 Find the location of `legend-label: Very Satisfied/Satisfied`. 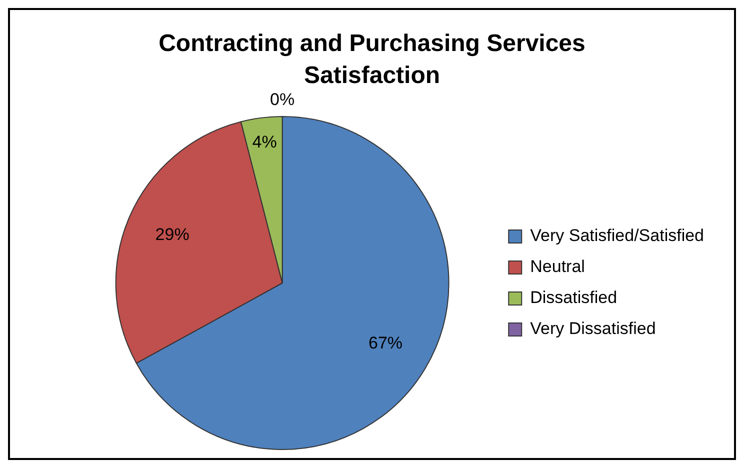

legend-label: Very Satisfied/Satisfied is located at coordinates (617, 236).